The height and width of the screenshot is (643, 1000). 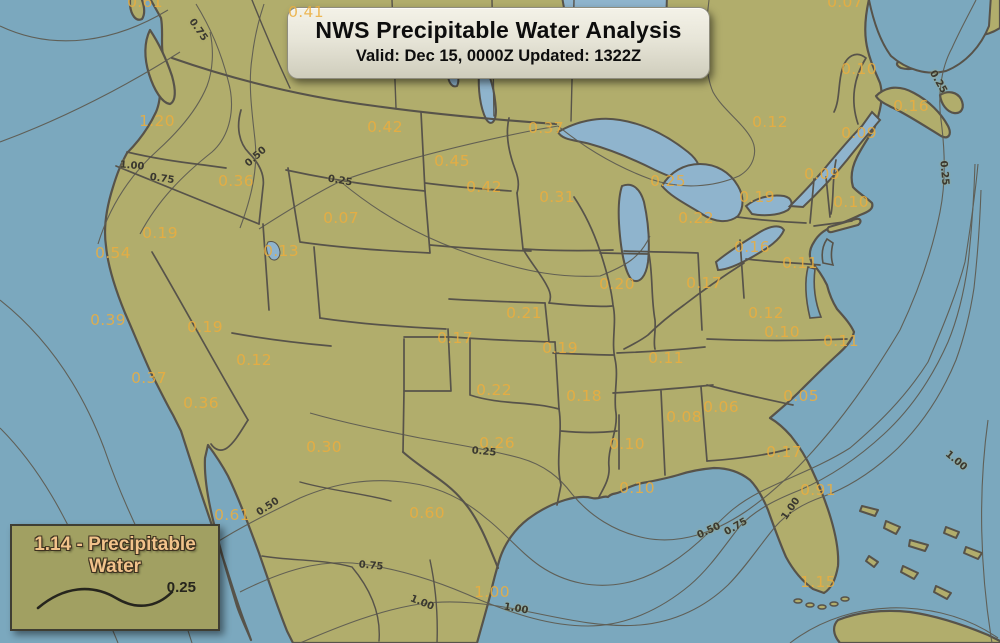 I want to click on bahamas-islands, so click(x=921, y=552).